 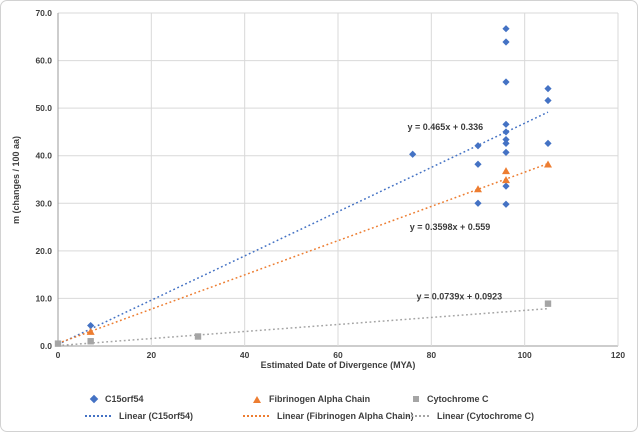 I want to click on triangle-marker-icon, so click(x=257, y=399).